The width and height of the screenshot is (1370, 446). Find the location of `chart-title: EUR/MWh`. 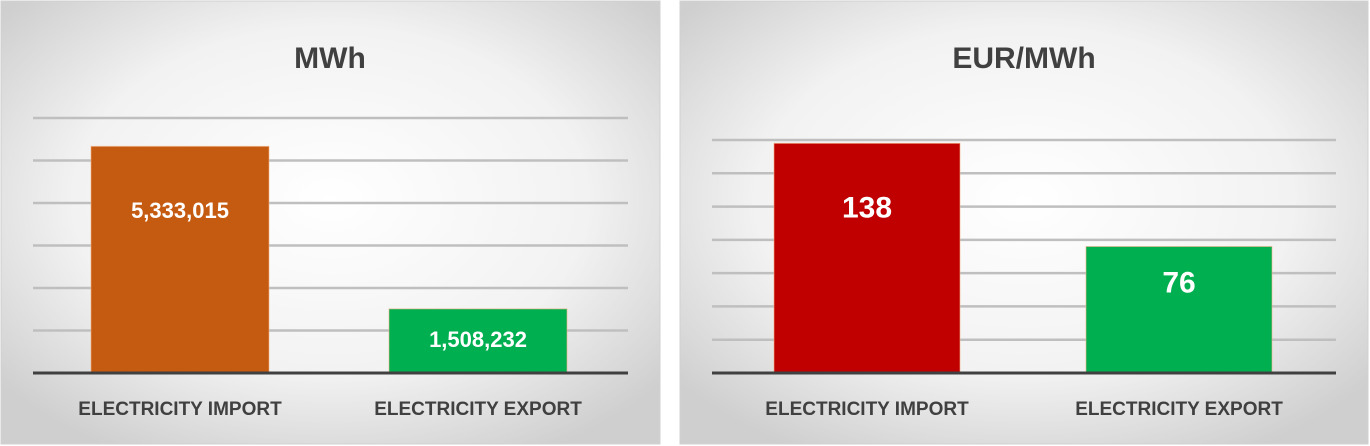

chart-title: EUR/MWh is located at coordinates (1023, 58).